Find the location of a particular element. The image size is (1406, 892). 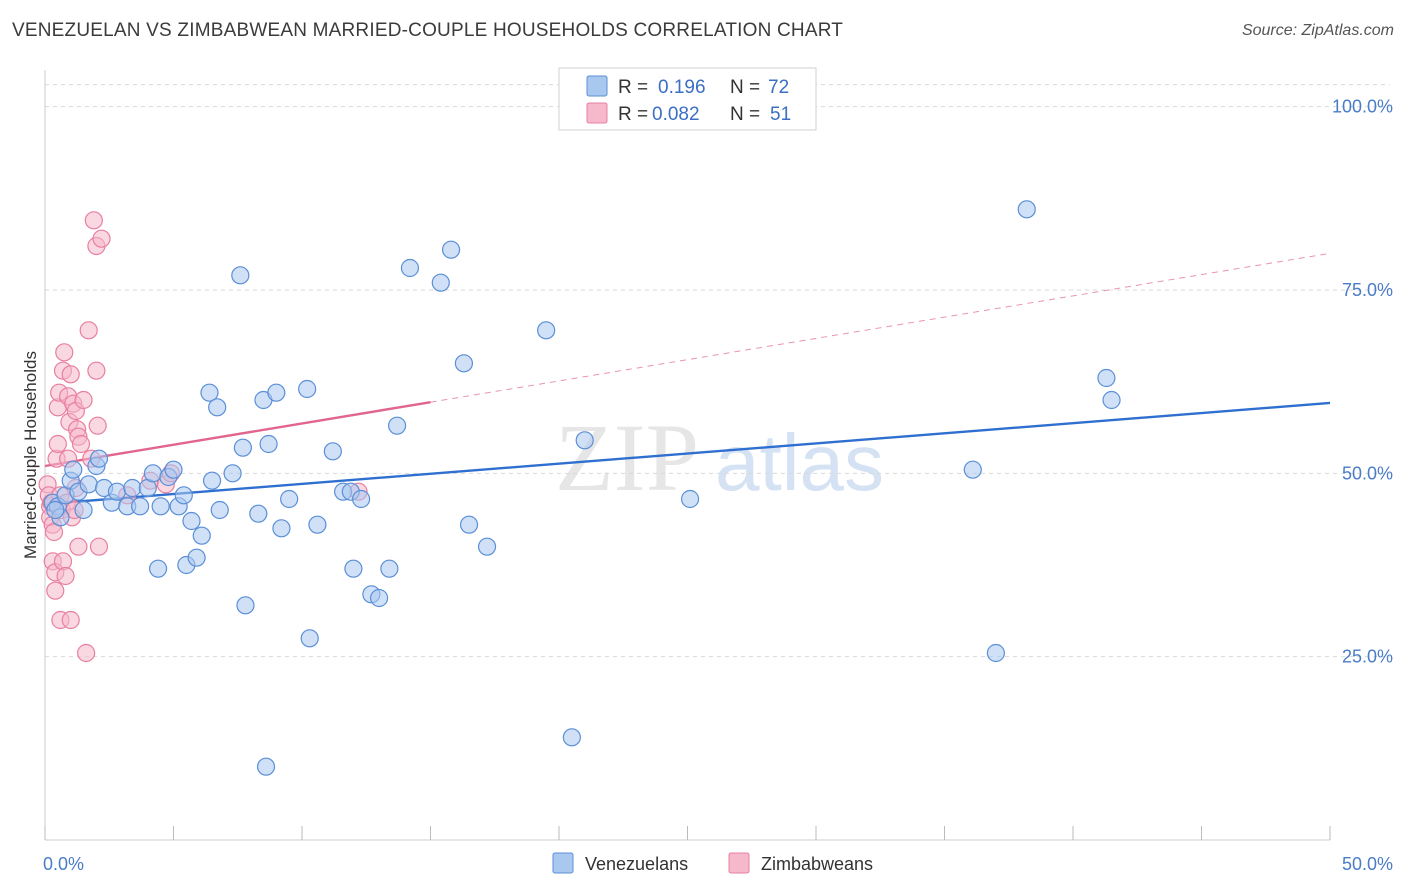

bottom-legend-swatch-venezuelans is located at coordinates (563, 863).